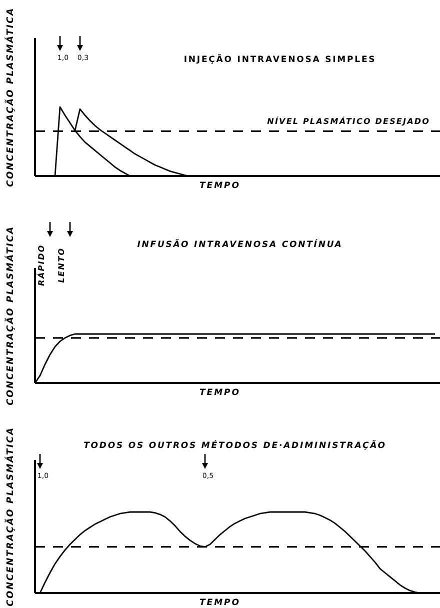 This screenshot has width=440, height=608. Describe the element at coordinates (348, 121) in the screenshot. I see `ref-line-label: NÍVEL PLASMÁTICO DESEJADO` at that location.